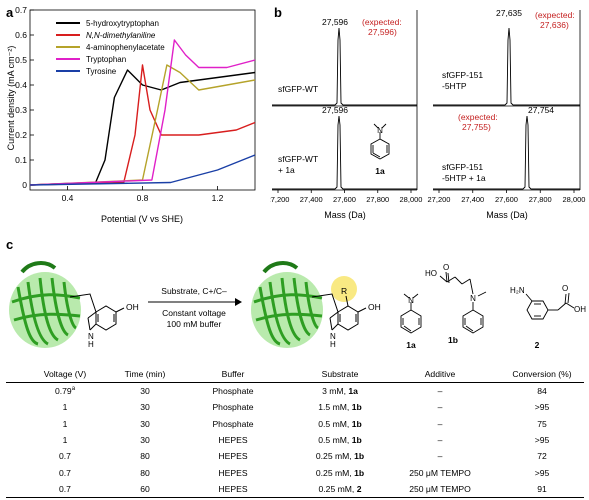  I want to click on cell-buffer: HEPES, so click(233, 488).